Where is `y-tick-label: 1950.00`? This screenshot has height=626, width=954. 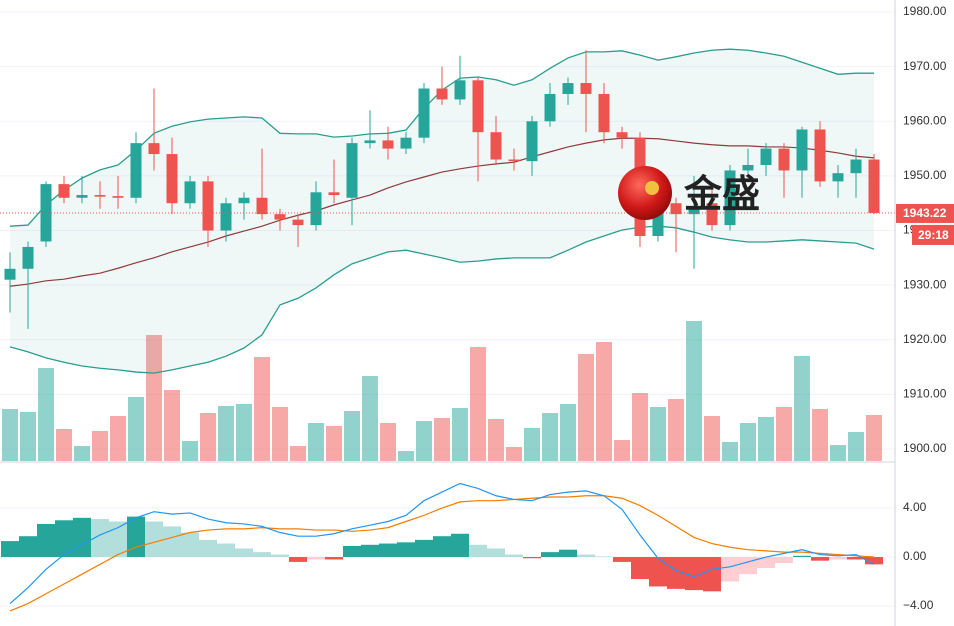 y-tick-label: 1950.00 is located at coordinates (925, 175).